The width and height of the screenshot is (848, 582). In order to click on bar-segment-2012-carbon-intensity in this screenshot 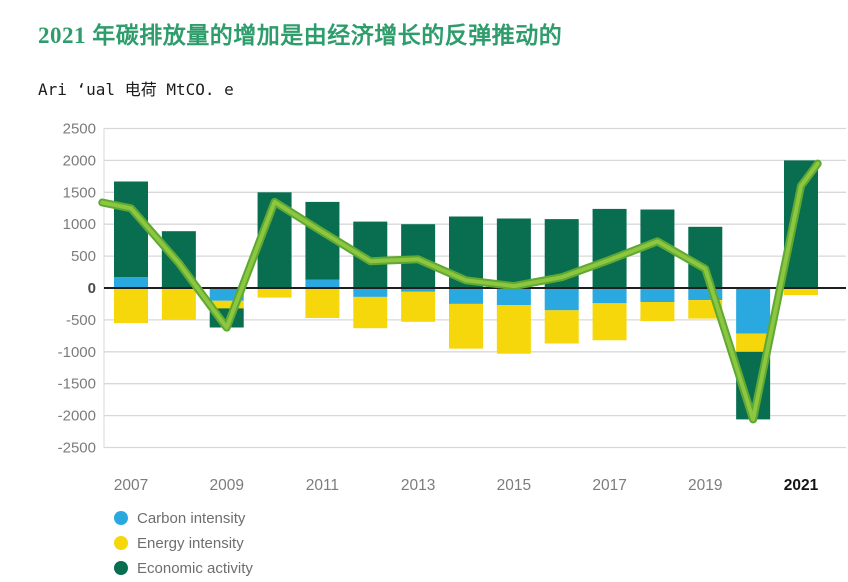, I will do `click(370, 292)`.